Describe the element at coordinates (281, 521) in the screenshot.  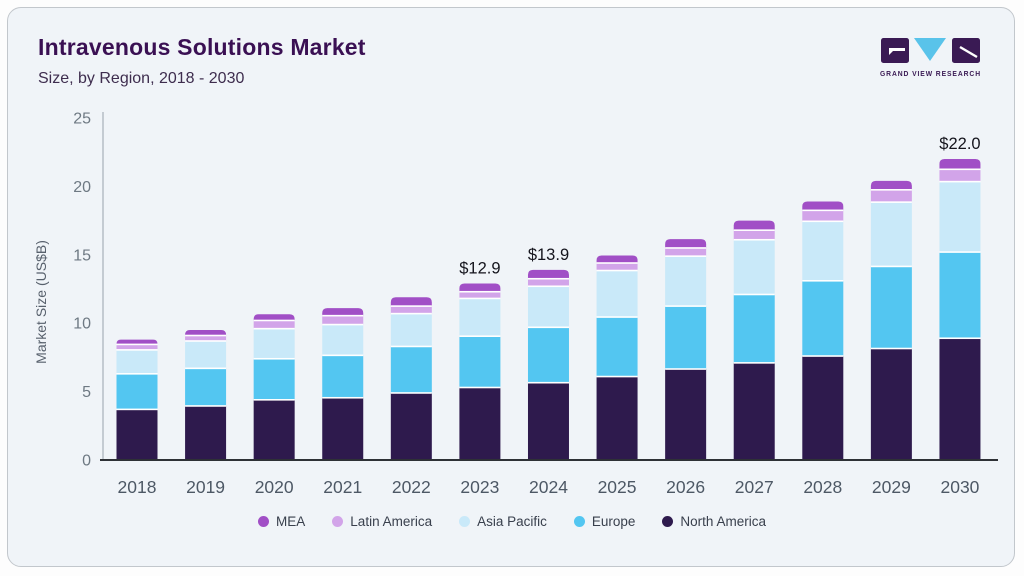
I see `legend-item-mea: MEA` at that location.